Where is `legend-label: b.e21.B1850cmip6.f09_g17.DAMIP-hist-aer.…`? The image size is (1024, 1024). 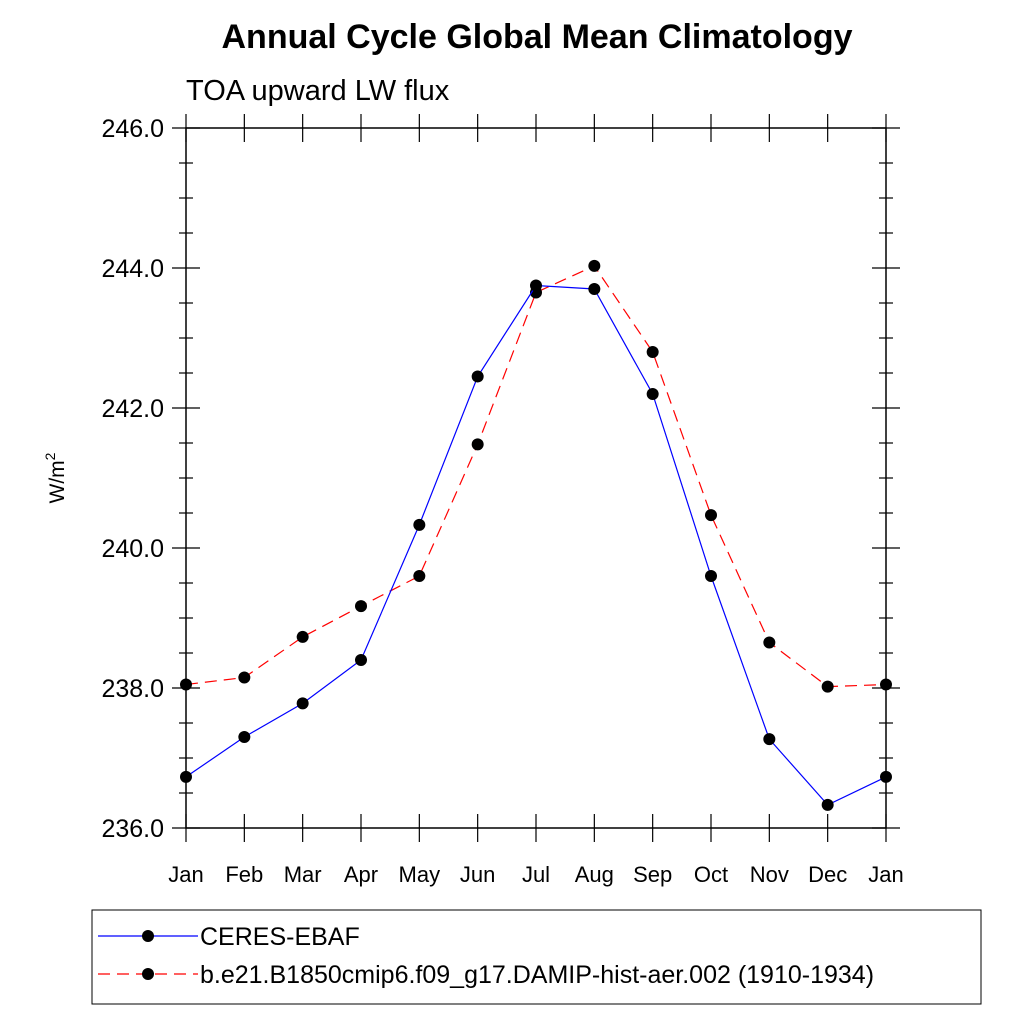 legend-label: b.e21.B1850cmip6.f09_g17.DAMIP-hist-aer.… is located at coordinates (537, 975).